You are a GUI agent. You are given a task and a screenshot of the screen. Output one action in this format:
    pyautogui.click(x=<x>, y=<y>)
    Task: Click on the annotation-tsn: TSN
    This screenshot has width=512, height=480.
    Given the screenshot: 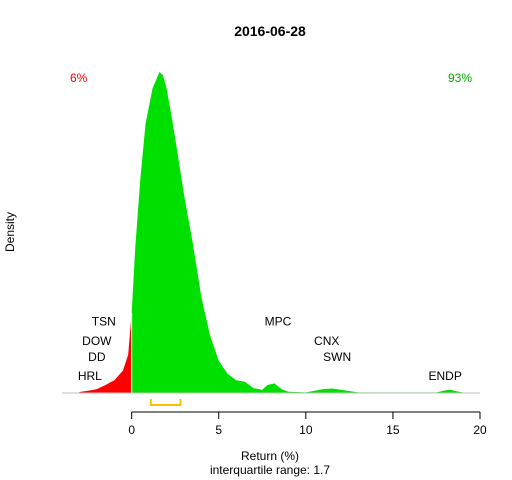 What is the action you would take?
    pyautogui.click(x=104, y=322)
    